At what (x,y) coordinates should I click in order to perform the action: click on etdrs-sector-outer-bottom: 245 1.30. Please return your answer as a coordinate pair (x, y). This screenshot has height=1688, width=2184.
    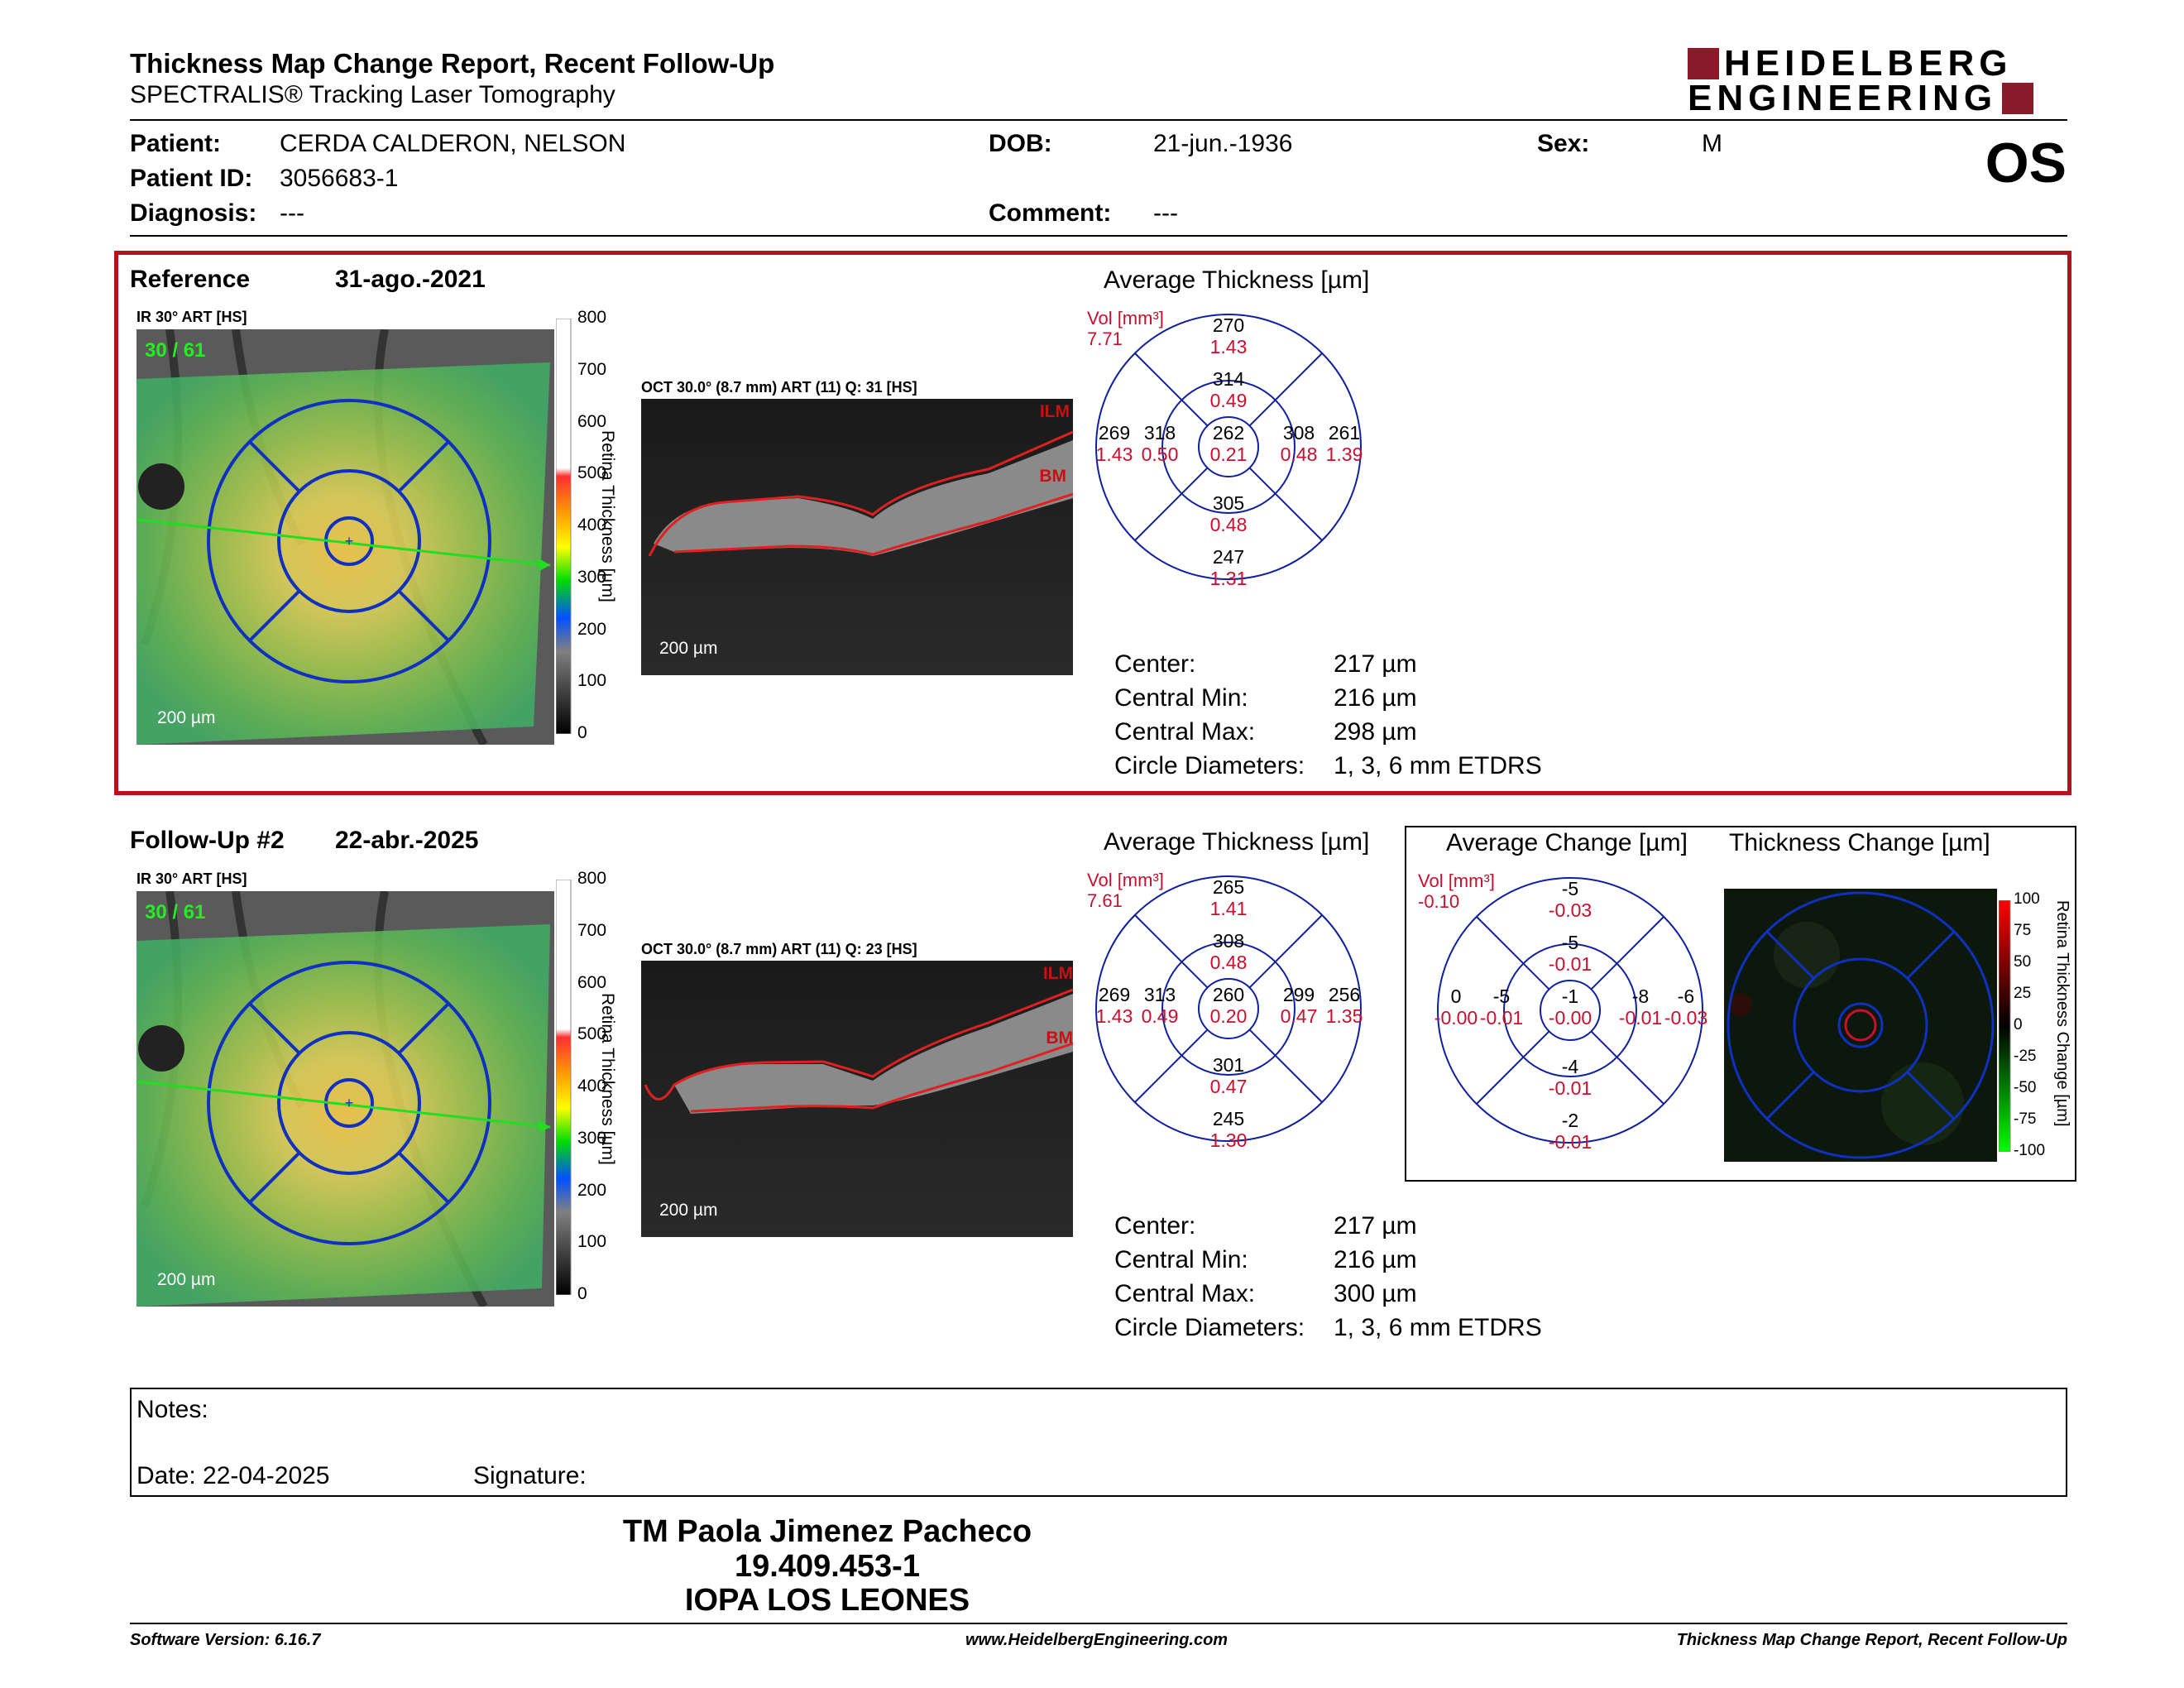
    Looking at the image, I should click on (1228, 1129).